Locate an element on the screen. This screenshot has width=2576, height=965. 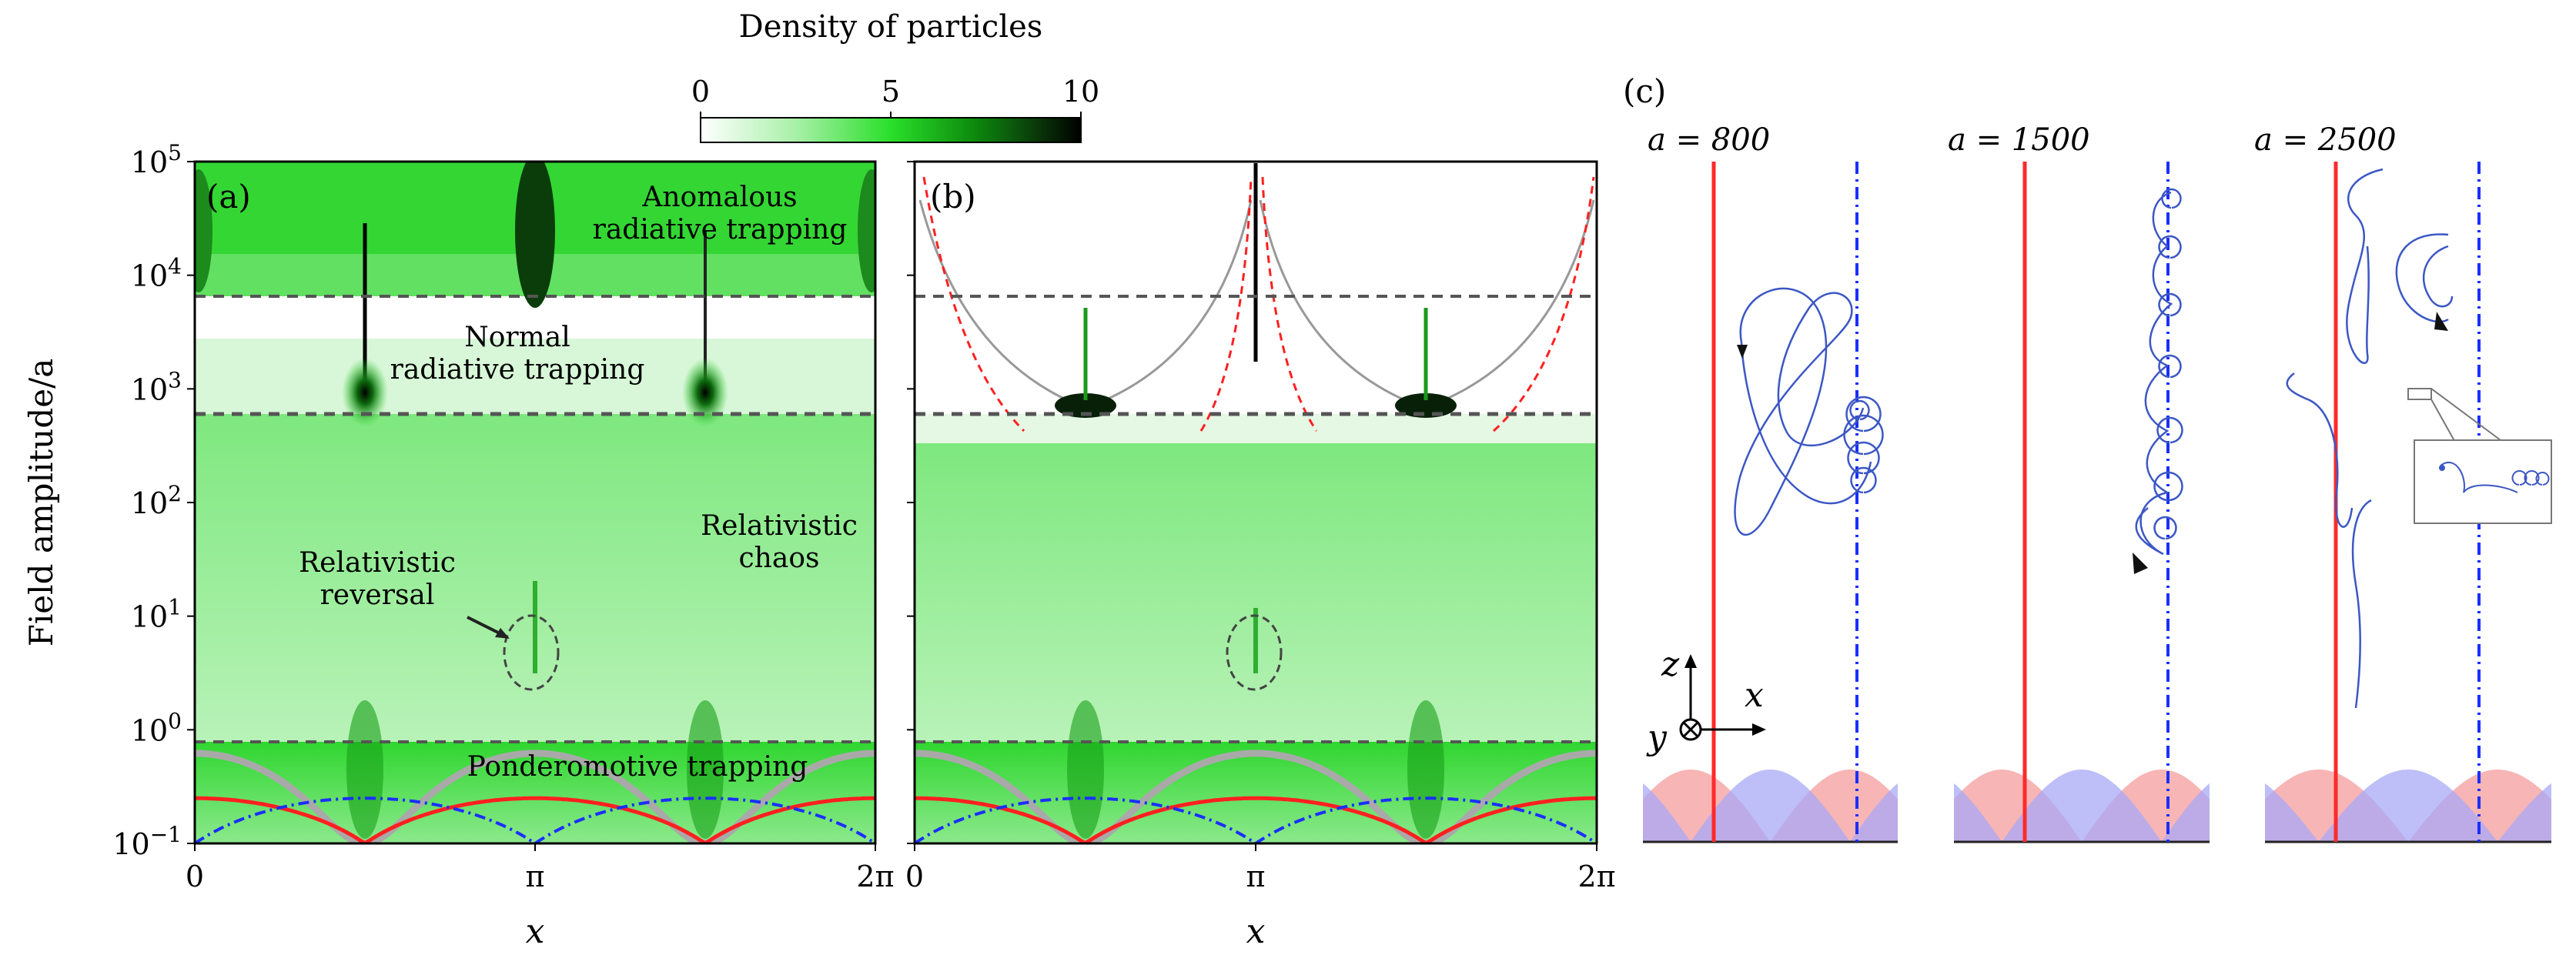
panel-a-hotspot-top-center is located at coordinates (535, 235).